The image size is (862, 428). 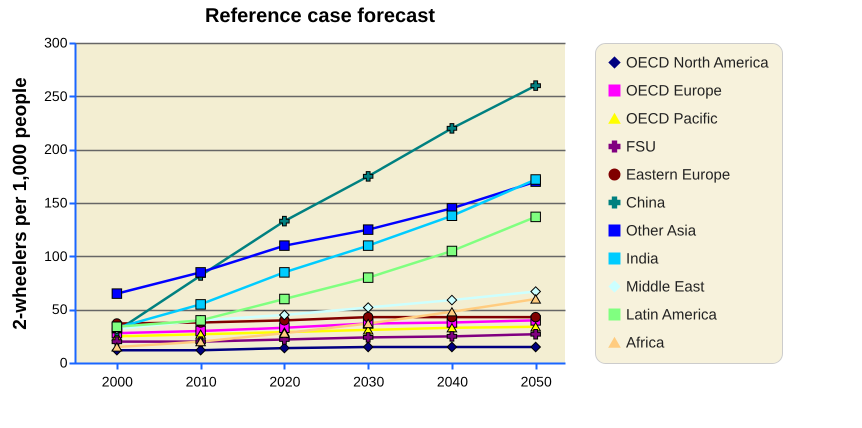 What do you see at coordinates (320, 16) in the screenshot?
I see `chart-title: Reference case forecast` at bounding box center [320, 16].